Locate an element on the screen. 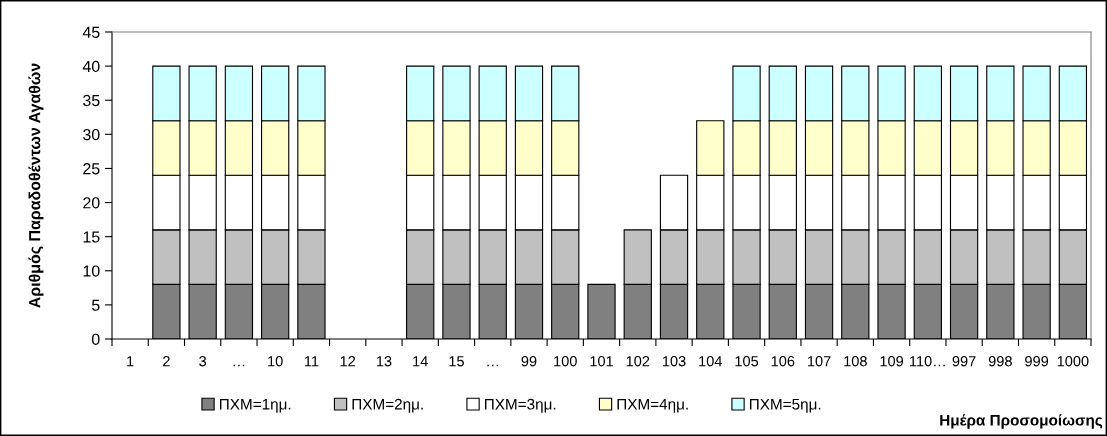 This screenshot has width=1107, height=436. x-tick-label: 999 is located at coordinates (1037, 361).